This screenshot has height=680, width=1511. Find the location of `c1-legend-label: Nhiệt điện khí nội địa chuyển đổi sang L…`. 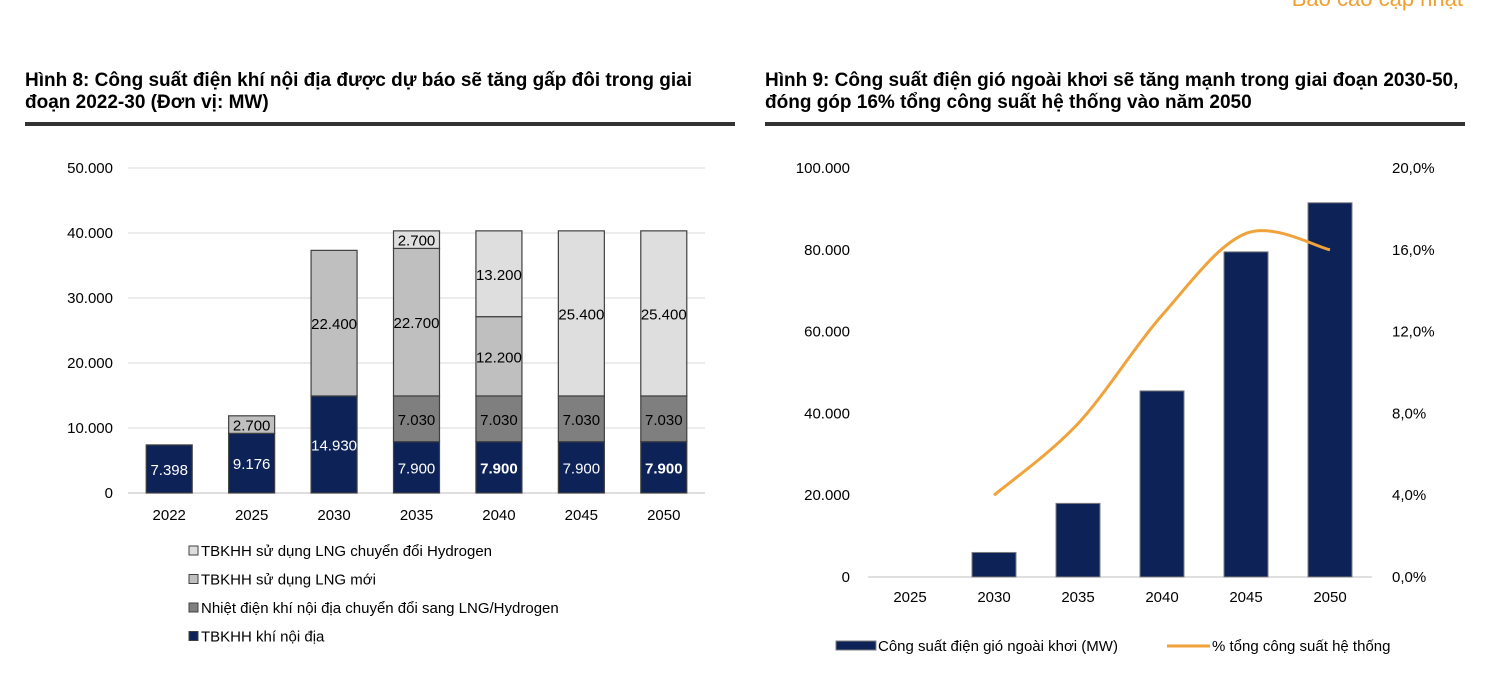

c1-legend-label: Nhiệt điện khí nội địa chuyển đổi sang L… is located at coordinates (380, 608).